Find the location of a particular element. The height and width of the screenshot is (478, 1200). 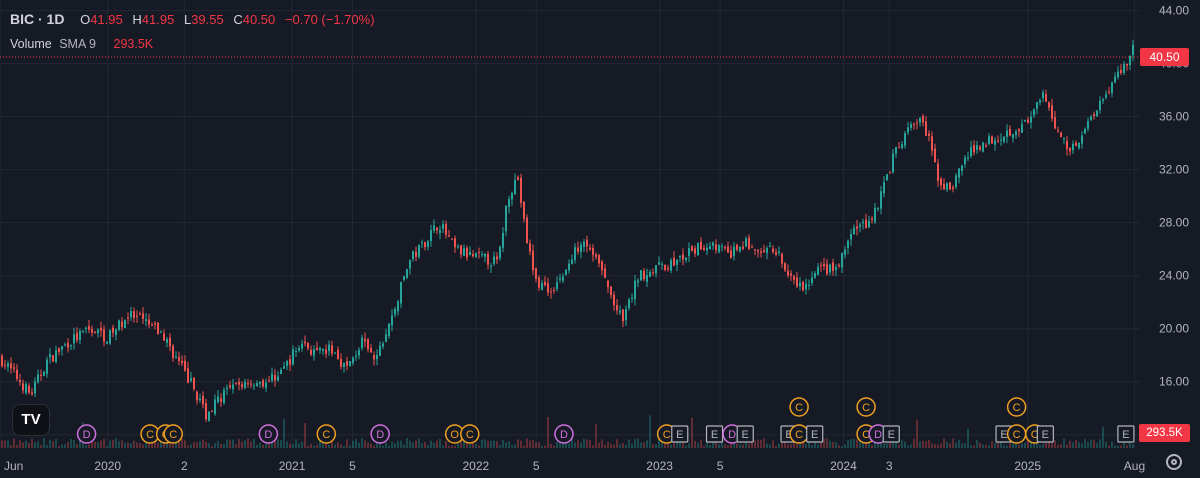

time-tick-label: 5 is located at coordinates (536, 466).